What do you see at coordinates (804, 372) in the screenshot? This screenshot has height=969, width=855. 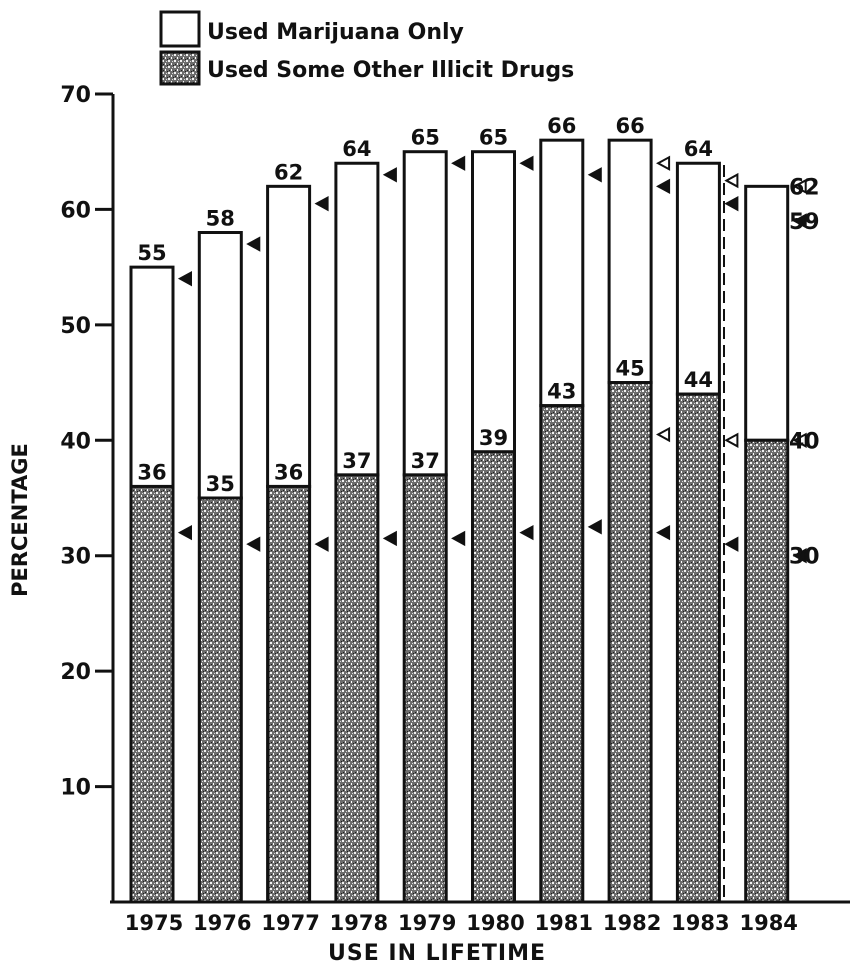 I see `right-annotations: 62 59 40 30` at bounding box center [804, 372].